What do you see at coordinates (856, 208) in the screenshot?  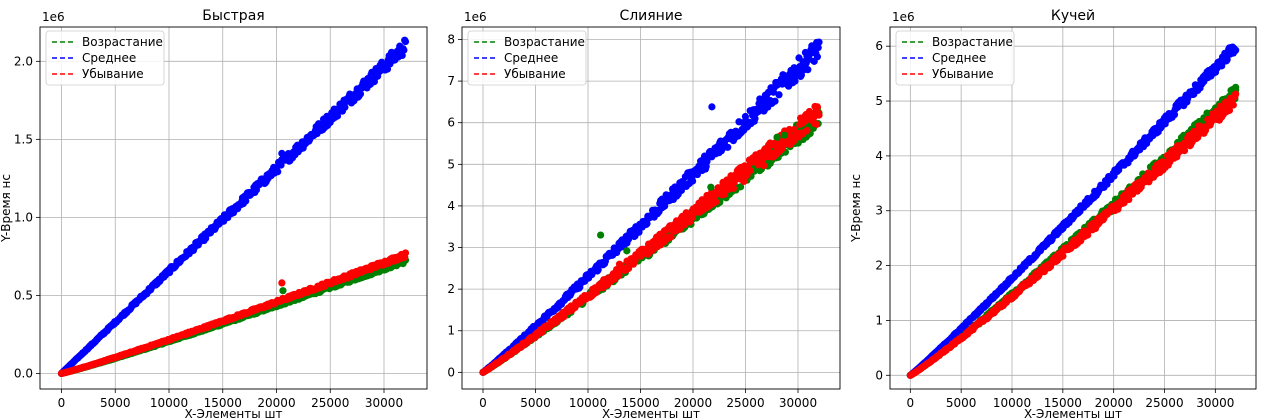 I see `y-axis-label: Y-Время нс` at bounding box center [856, 208].